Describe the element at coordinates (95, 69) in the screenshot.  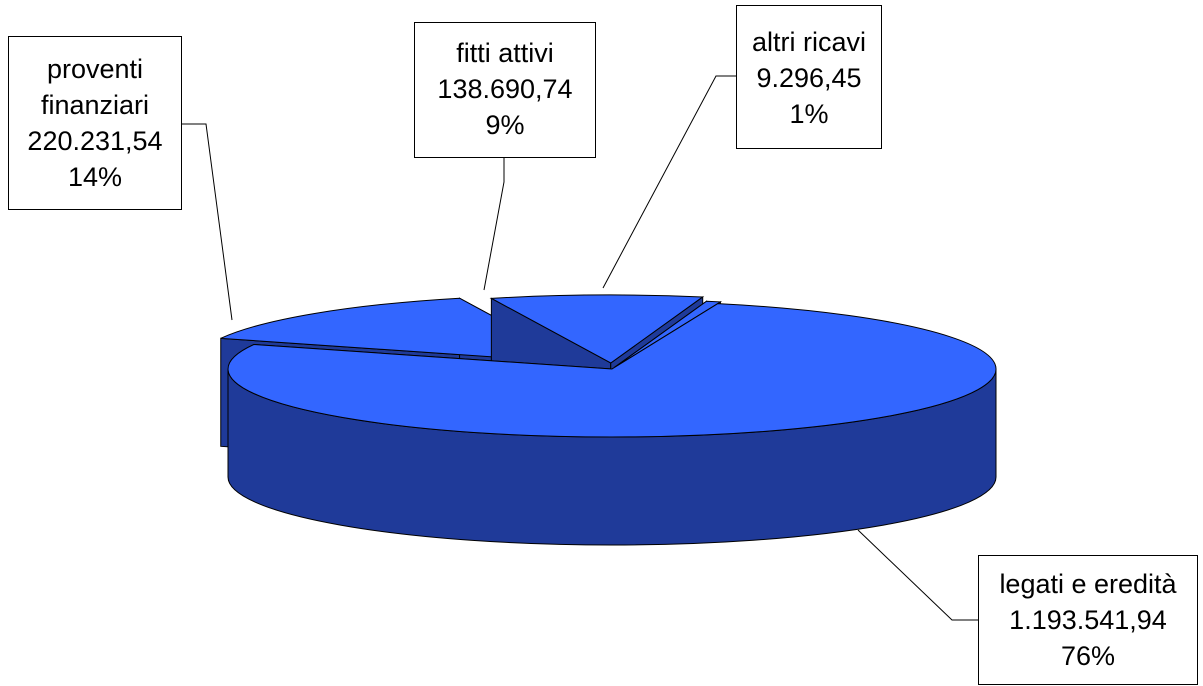
I see `label-name-line1: proventi` at that location.